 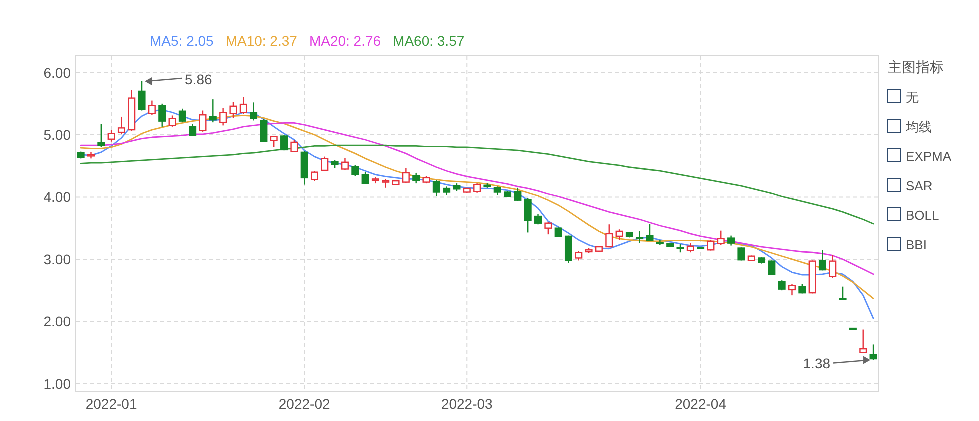 What do you see at coordinates (916, 67) in the screenshot?
I see `text: 主图指标` at bounding box center [916, 67].